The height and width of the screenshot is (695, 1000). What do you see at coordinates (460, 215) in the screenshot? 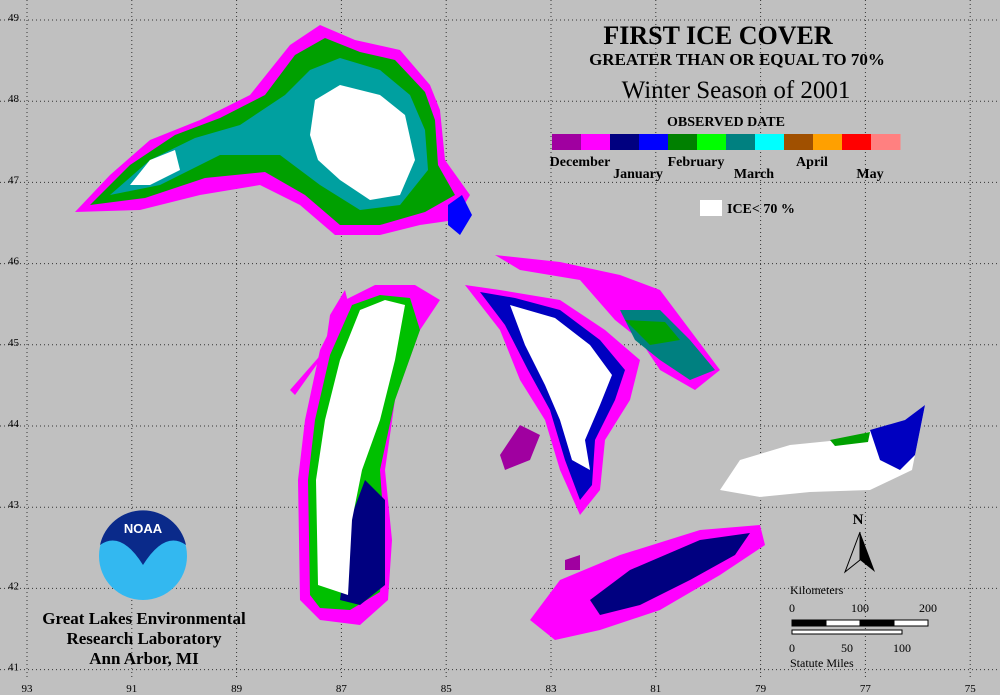
I see `green-bay-north` at bounding box center [460, 215].